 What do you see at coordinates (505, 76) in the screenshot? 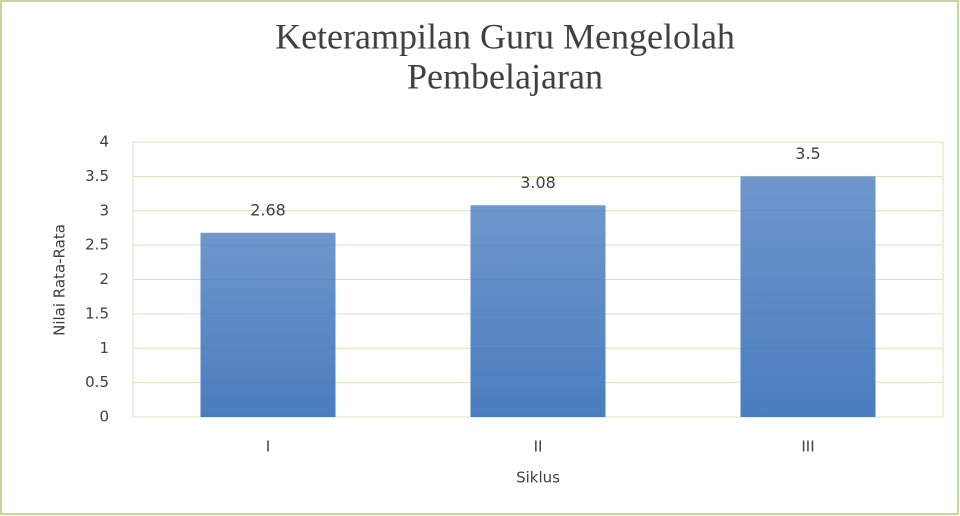
I see `chart-title: Pembelajaran` at bounding box center [505, 76].